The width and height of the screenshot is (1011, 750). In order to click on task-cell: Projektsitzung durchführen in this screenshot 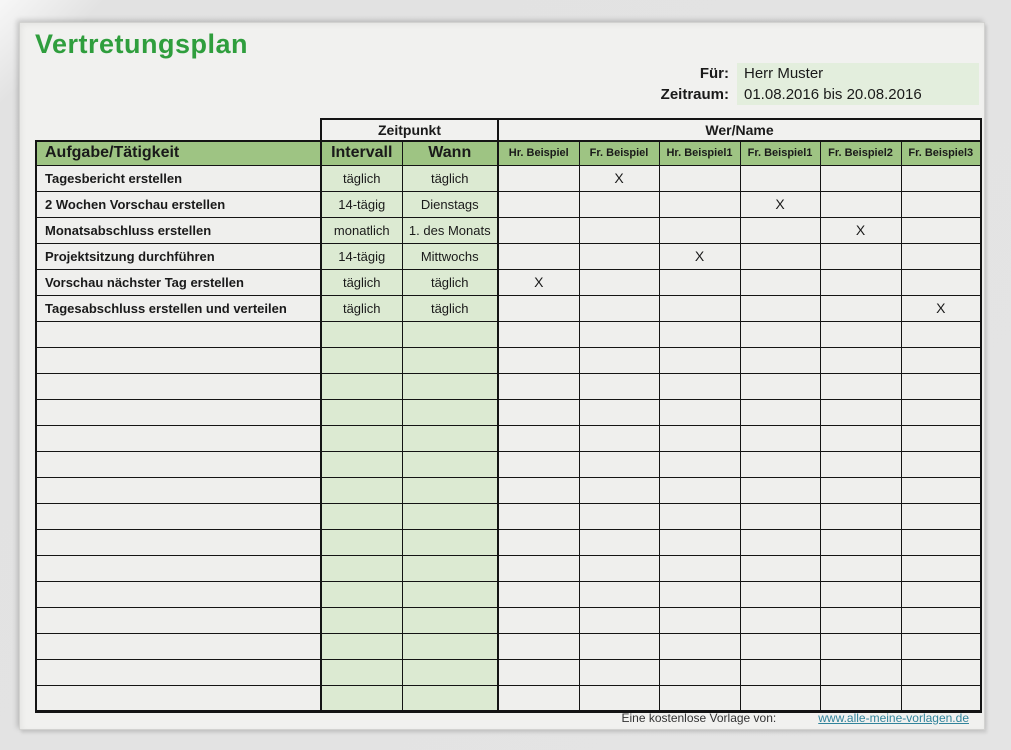, I will do `click(178, 256)`.